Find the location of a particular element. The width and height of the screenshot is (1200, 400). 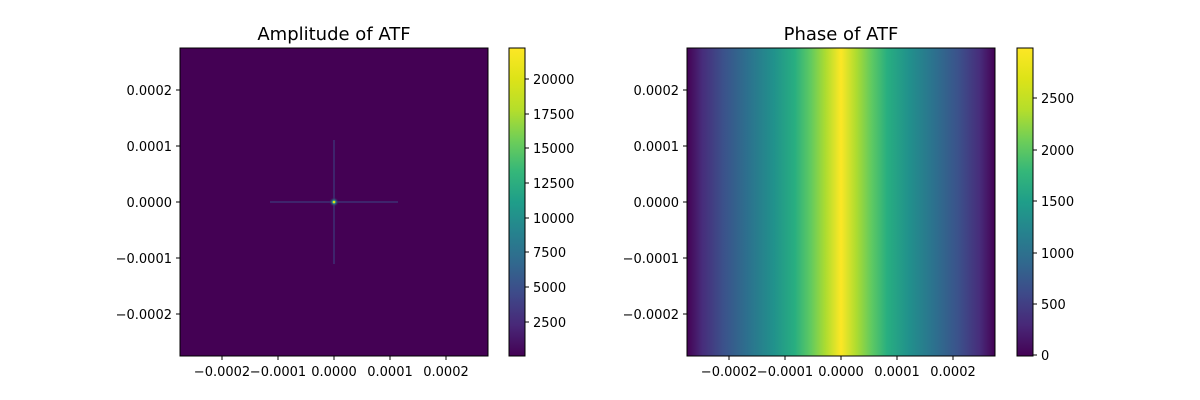

colorbar-tick-label: 1500 is located at coordinates (1057, 202).